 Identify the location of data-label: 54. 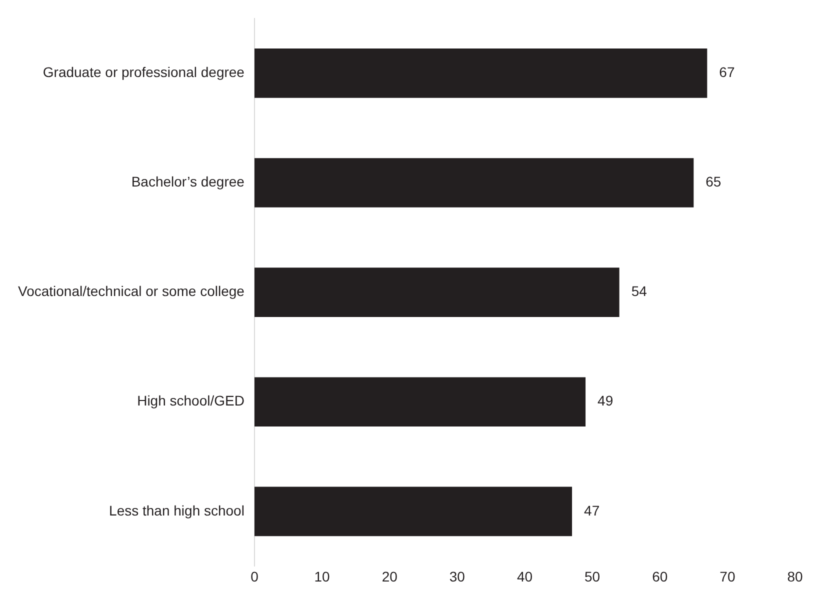
(639, 291).